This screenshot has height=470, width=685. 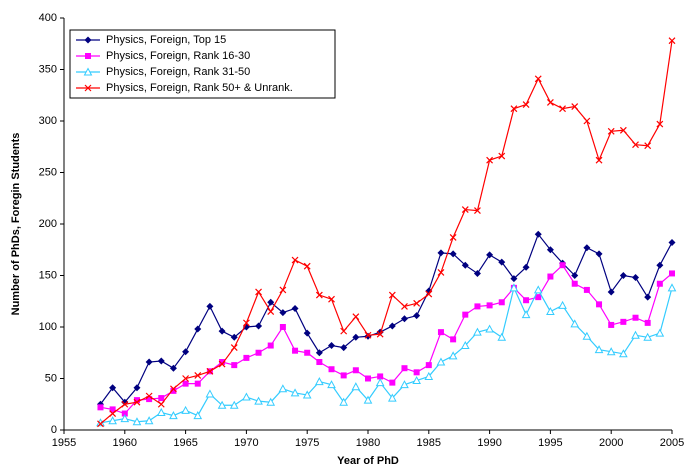 What do you see at coordinates (307, 443) in the screenshot?
I see `x-tick-label: 1975` at bounding box center [307, 443].